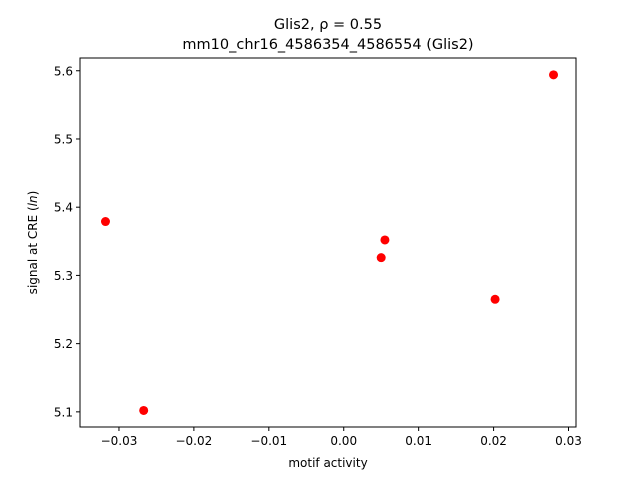  What do you see at coordinates (67, 241) in the screenshot?
I see `y-axis-ticks: 5.1 5.2 5.3 5.4 5.5 5.6` at bounding box center [67, 241].